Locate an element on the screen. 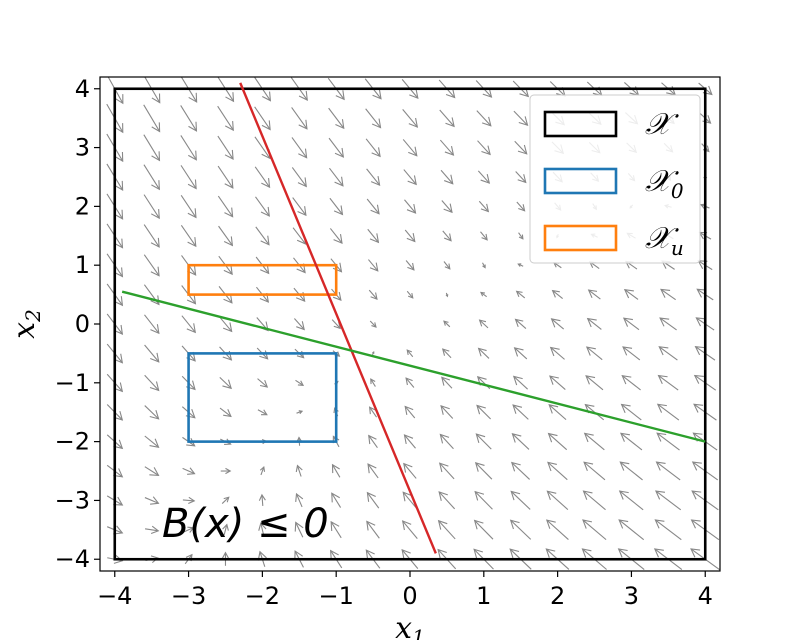 Image resolution: width=800 pixels, height=640 pixels. y-ticks: −4 −3 −2 −1 0 1 2 3 4 is located at coordinates (77, 324).